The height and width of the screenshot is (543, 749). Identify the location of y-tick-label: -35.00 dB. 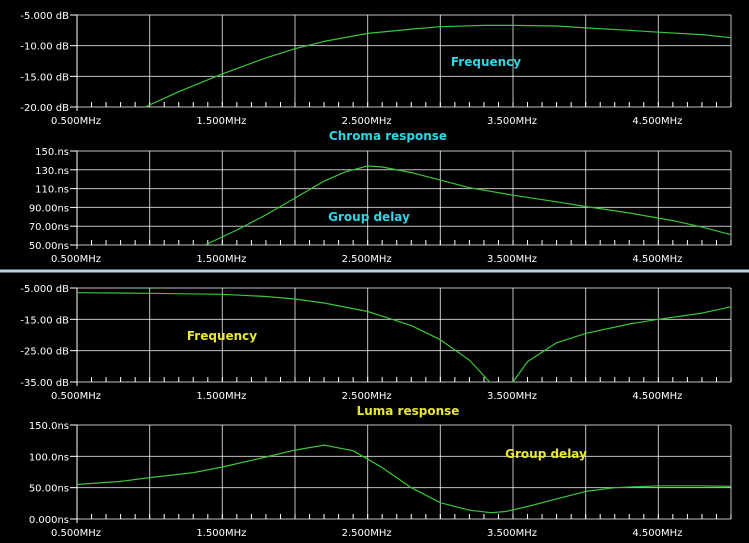
(44, 383).